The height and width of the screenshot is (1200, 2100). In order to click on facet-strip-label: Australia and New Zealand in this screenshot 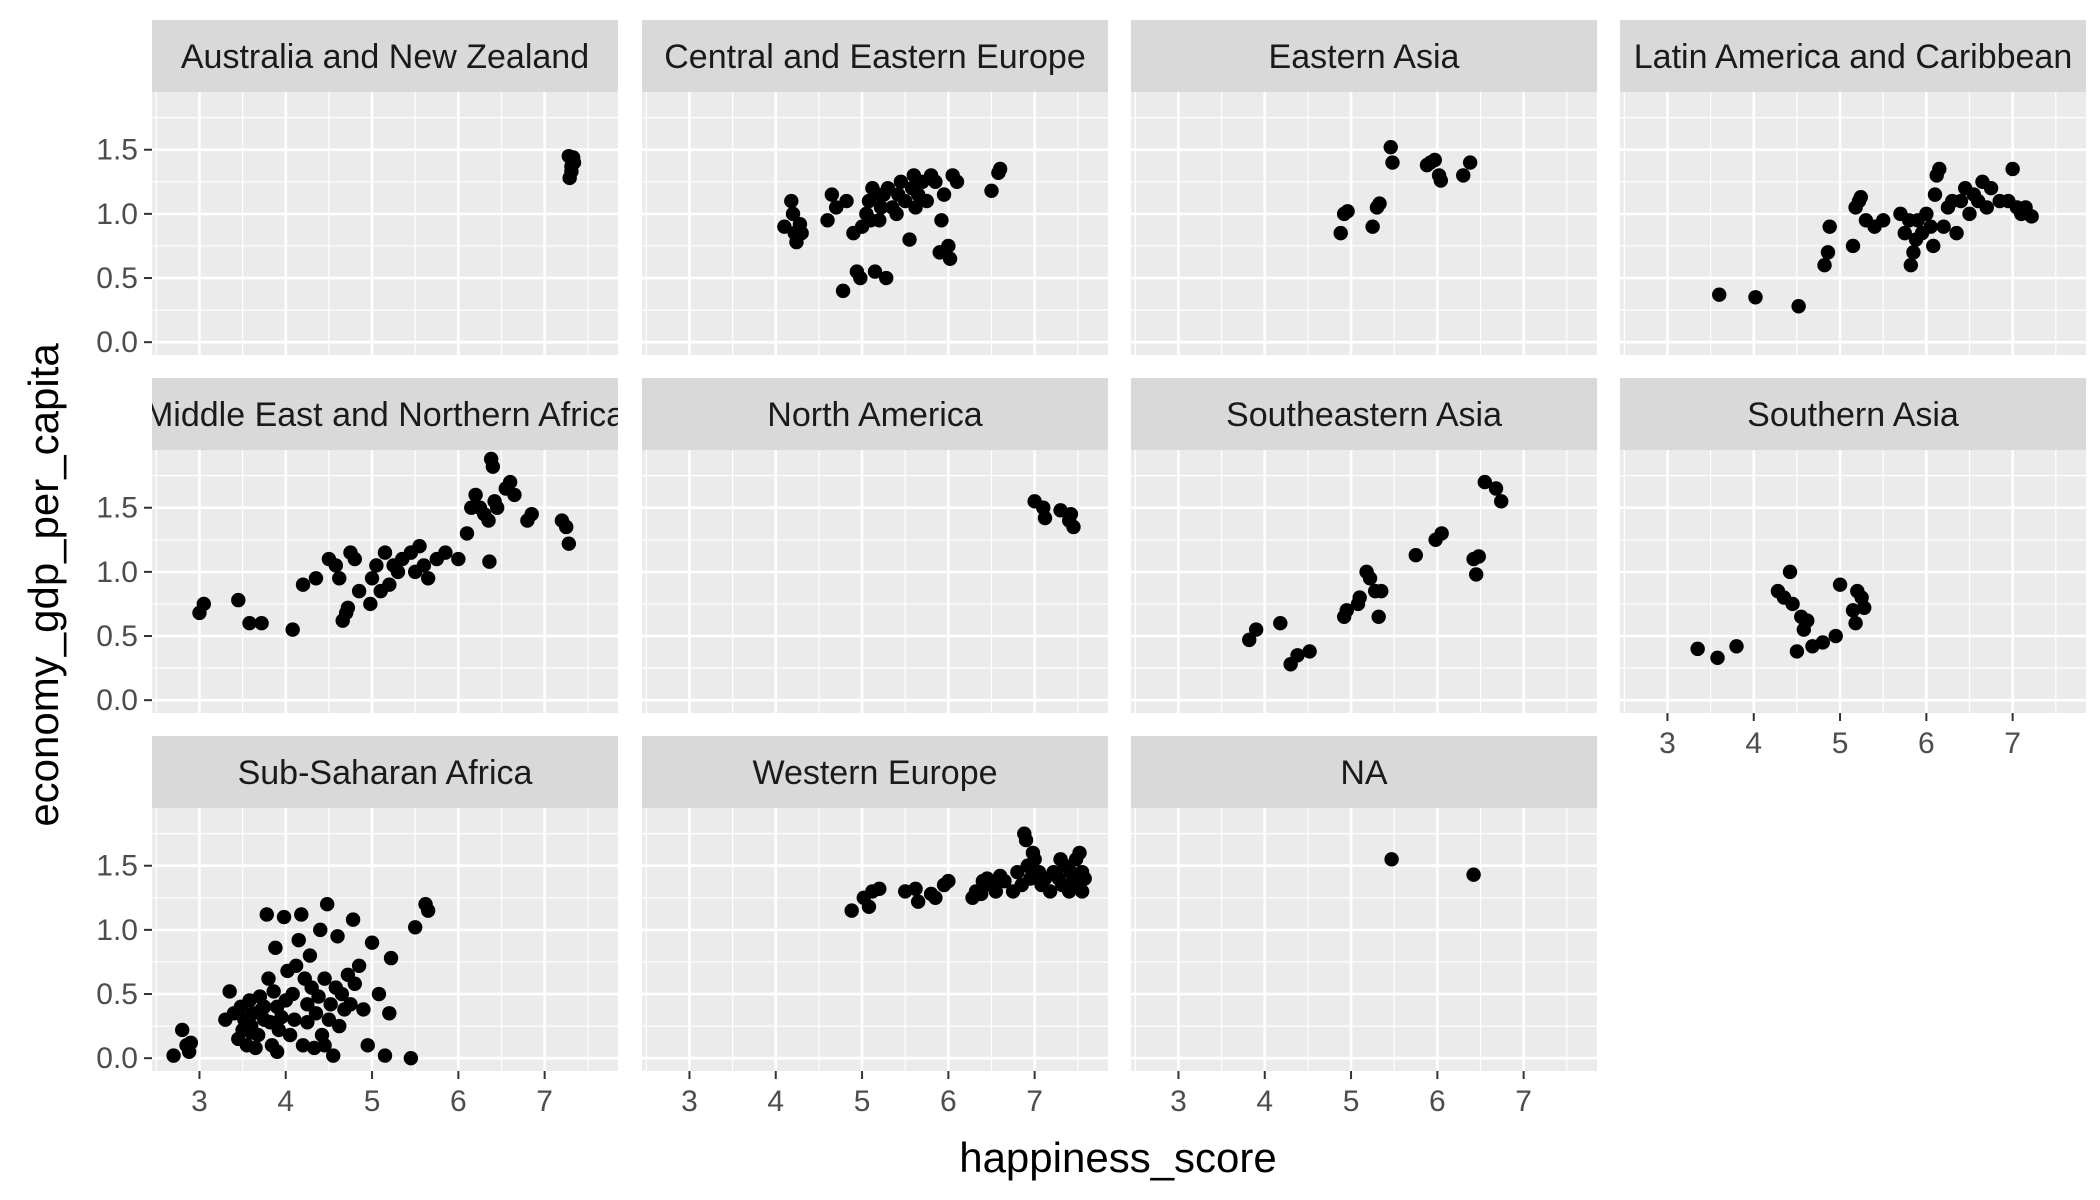, I will do `click(385, 57)`.